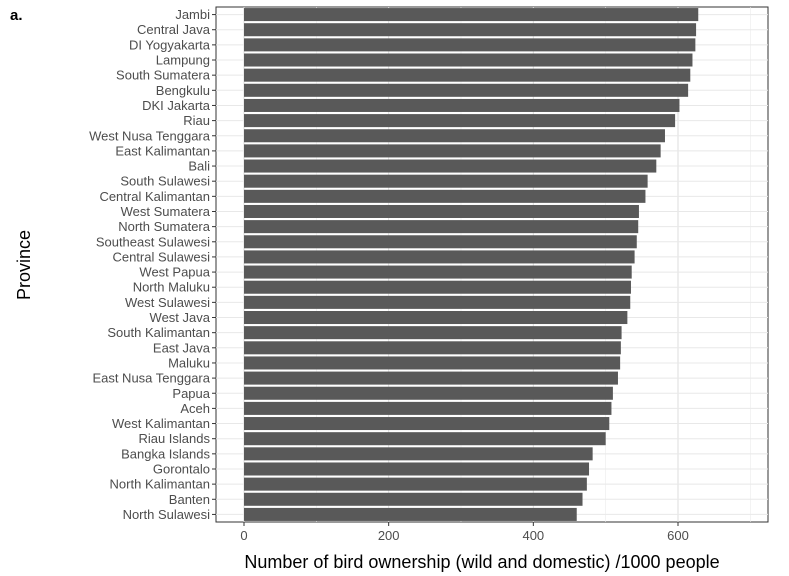 Image resolution: width=789 pixels, height=576 pixels. What do you see at coordinates (160, 484) in the screenshot?
I see `y-tick-label: North Kalimantan` at bounding box center [160, 484].